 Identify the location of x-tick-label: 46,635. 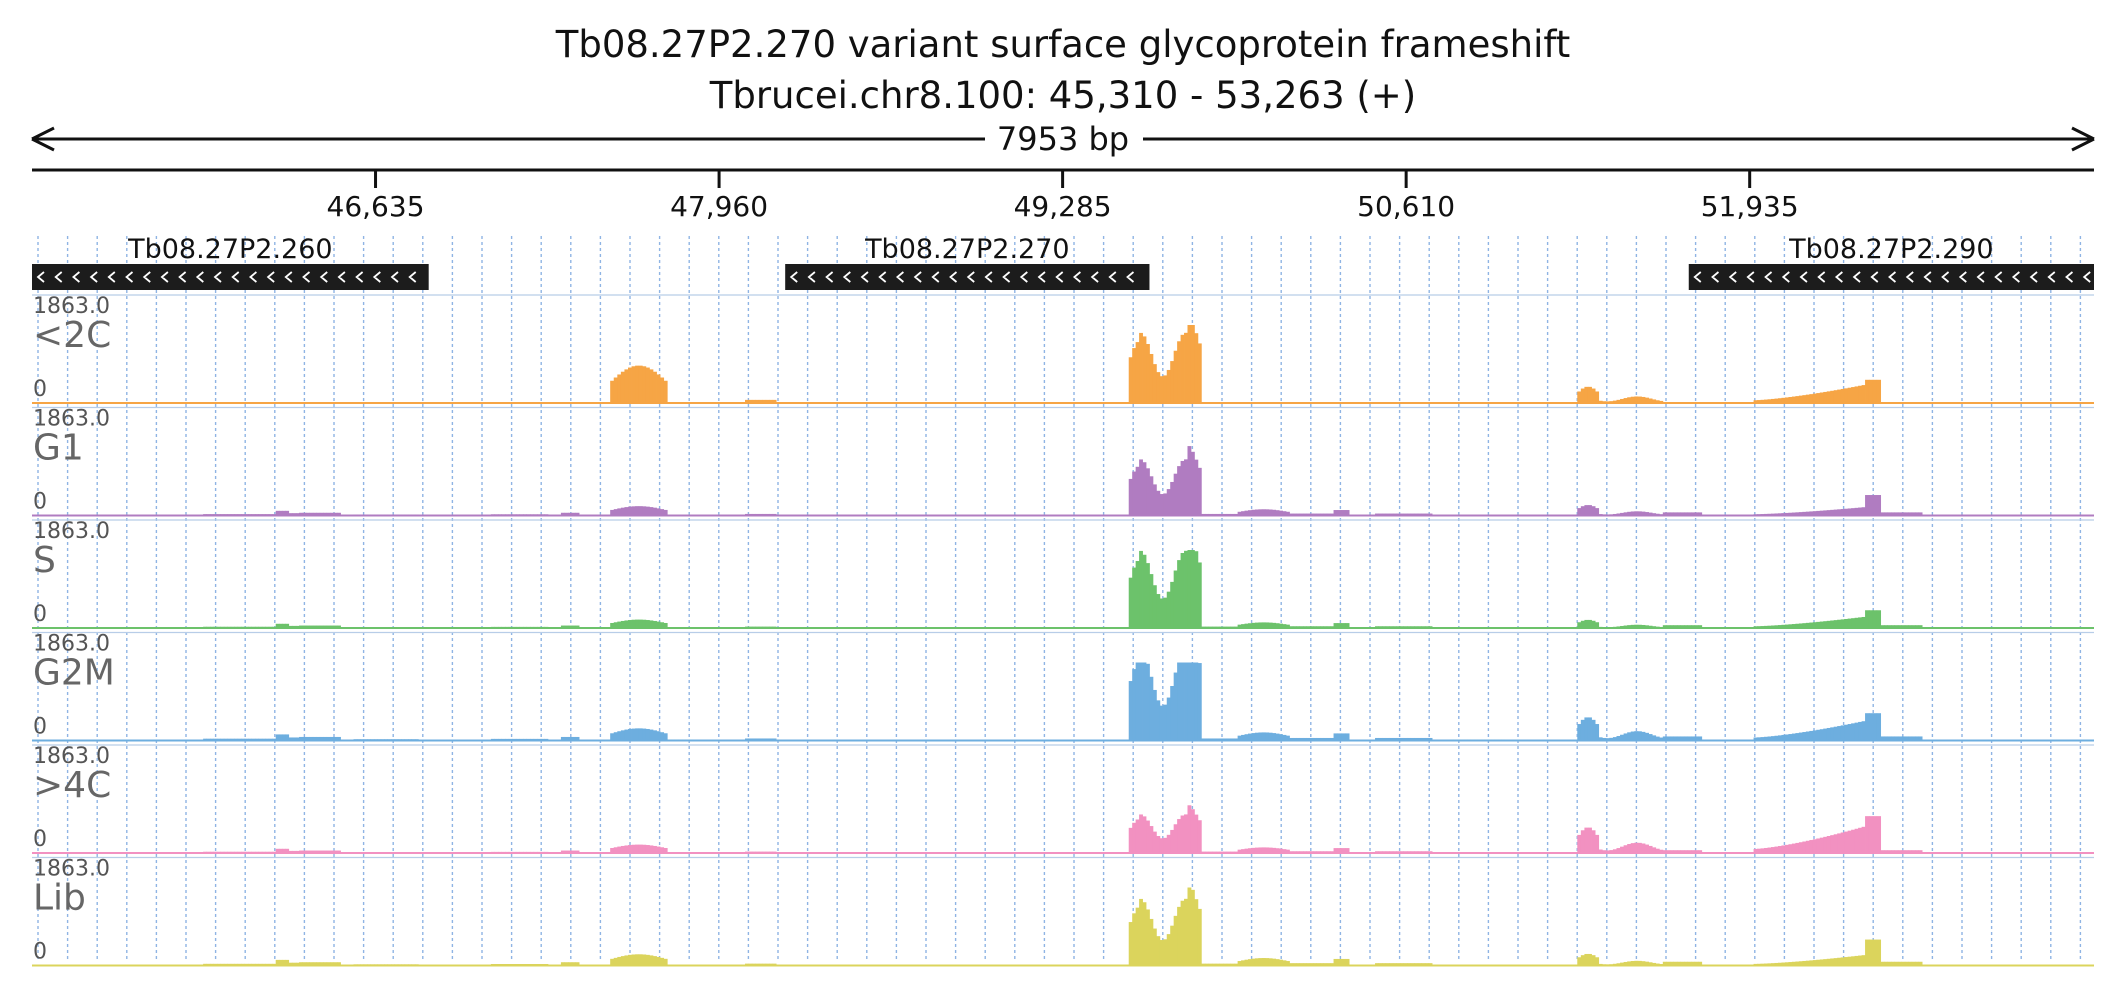
(376, 206).